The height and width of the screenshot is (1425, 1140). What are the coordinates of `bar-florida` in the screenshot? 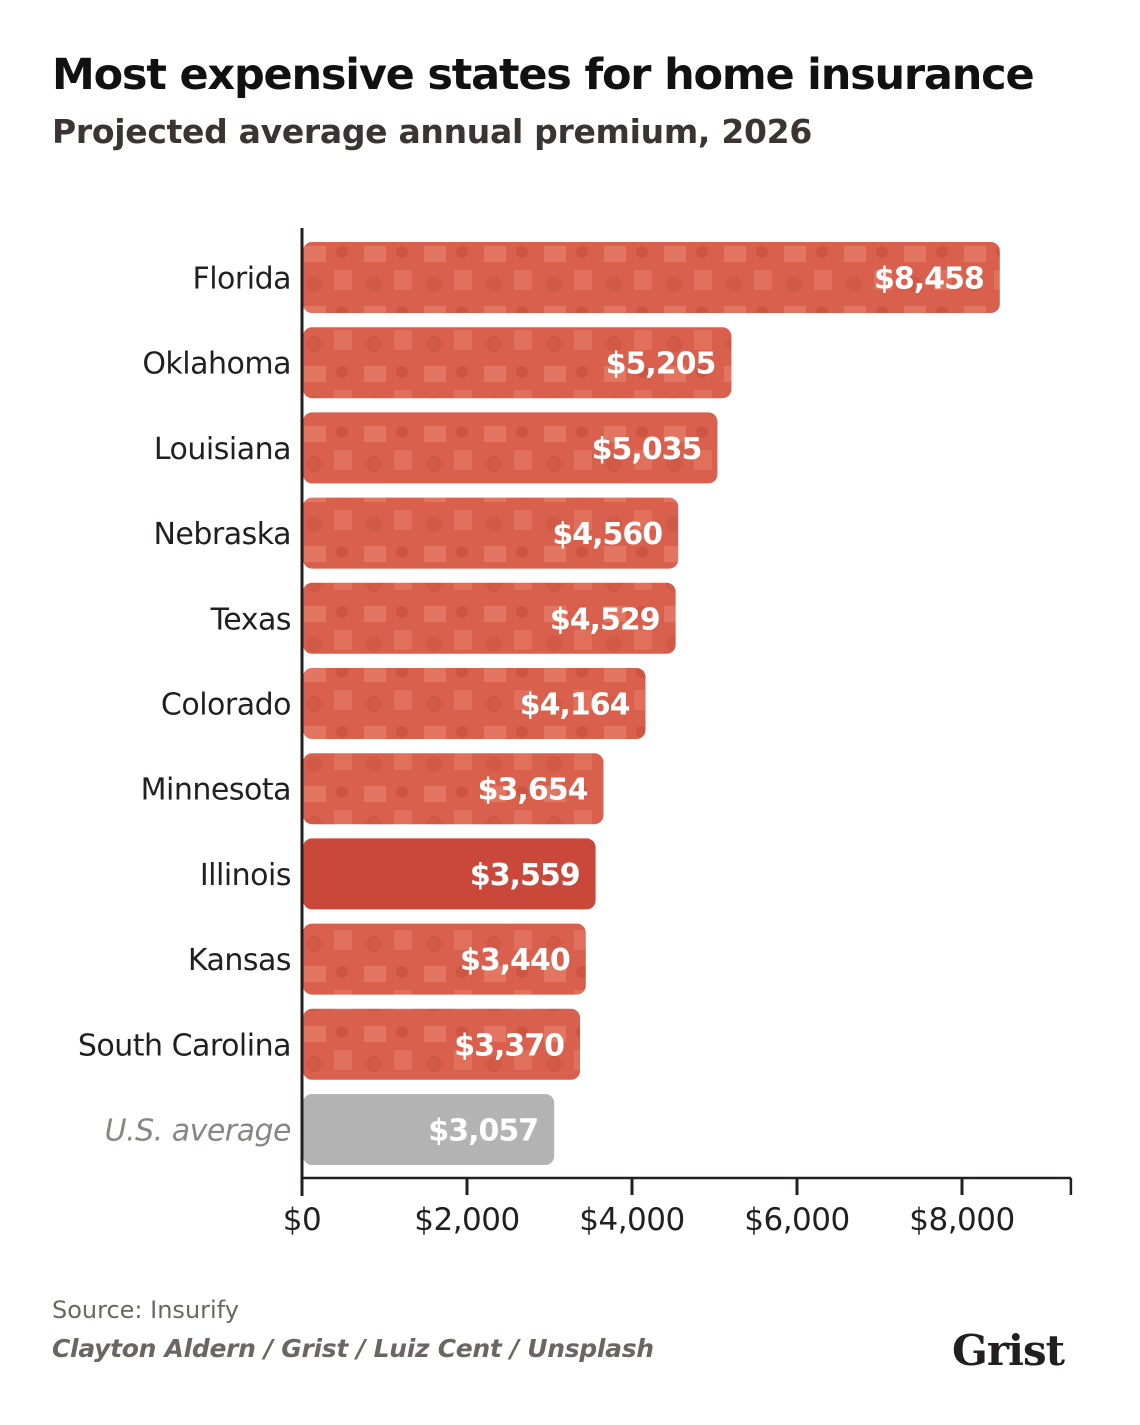 It's located at (651, 277).